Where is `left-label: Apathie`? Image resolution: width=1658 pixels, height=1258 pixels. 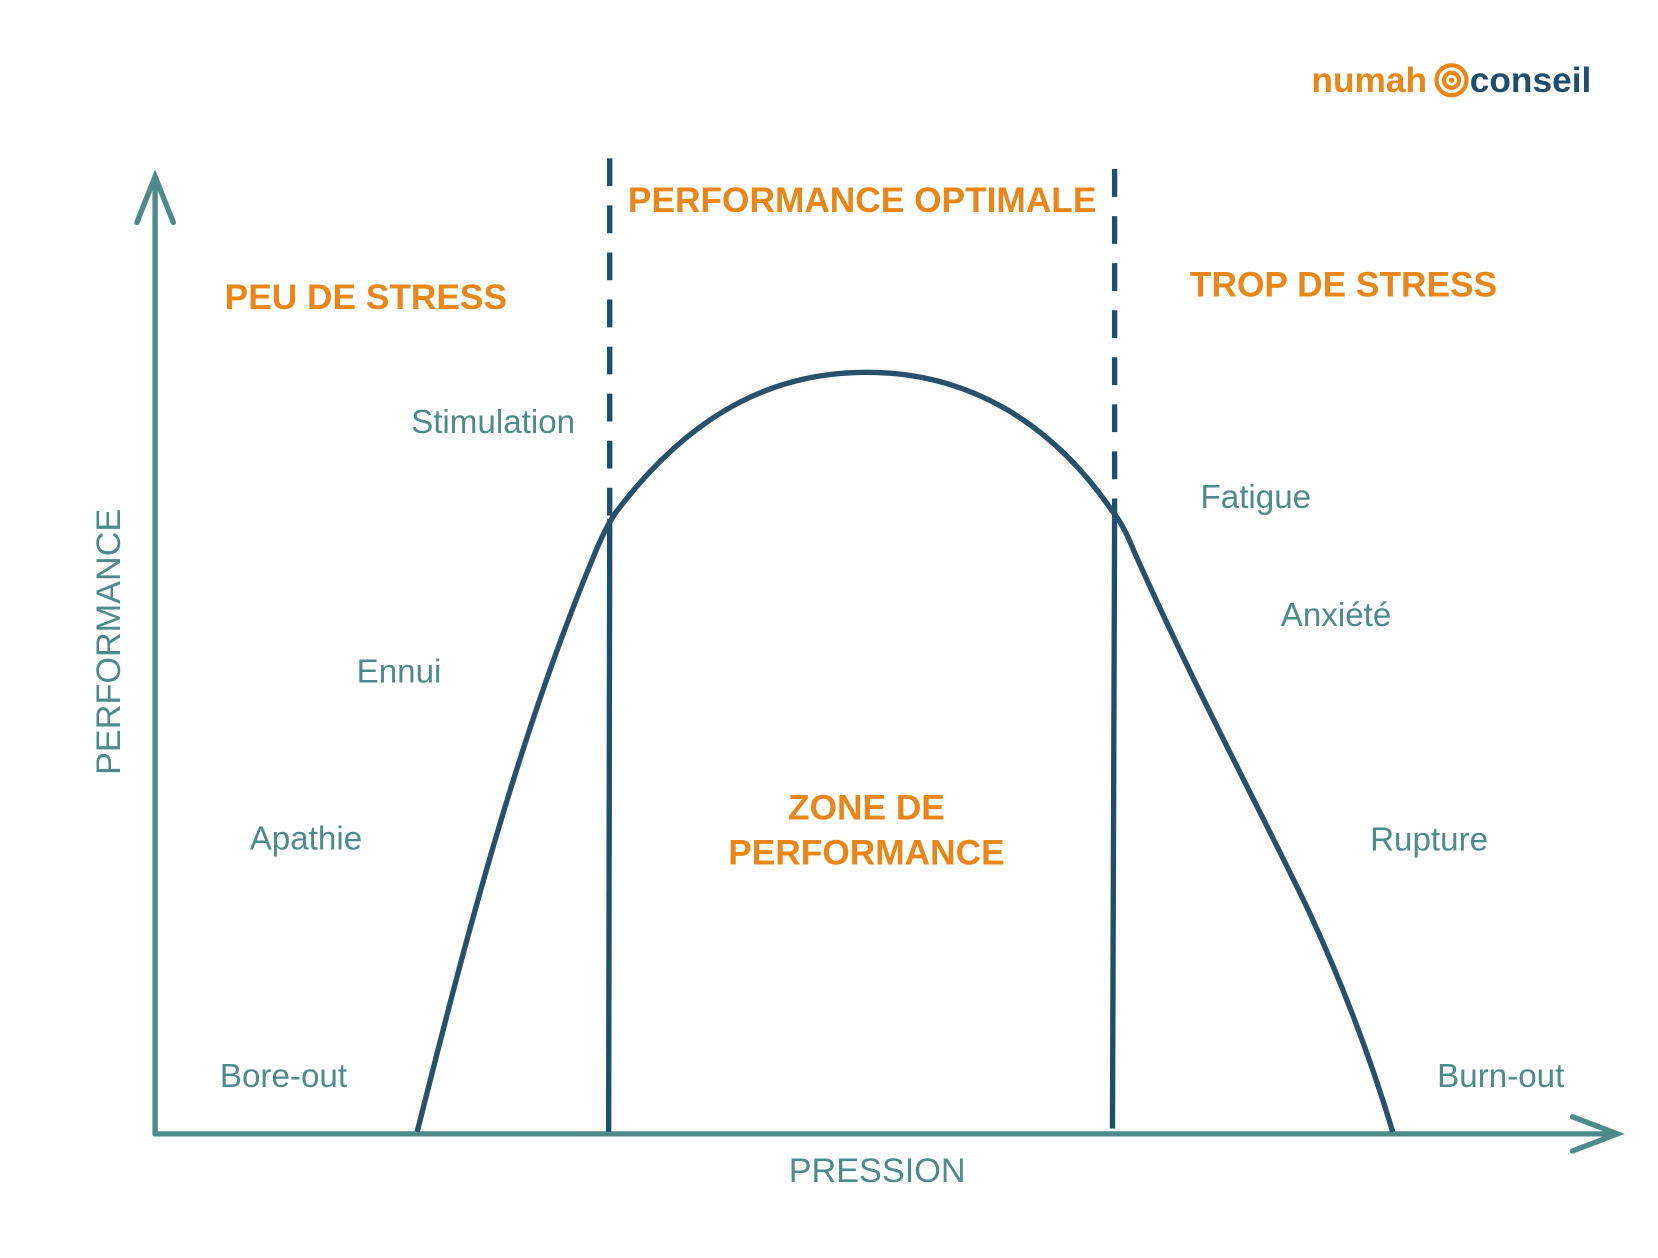
left-label: Apathie is located at coordinates (306, 838).